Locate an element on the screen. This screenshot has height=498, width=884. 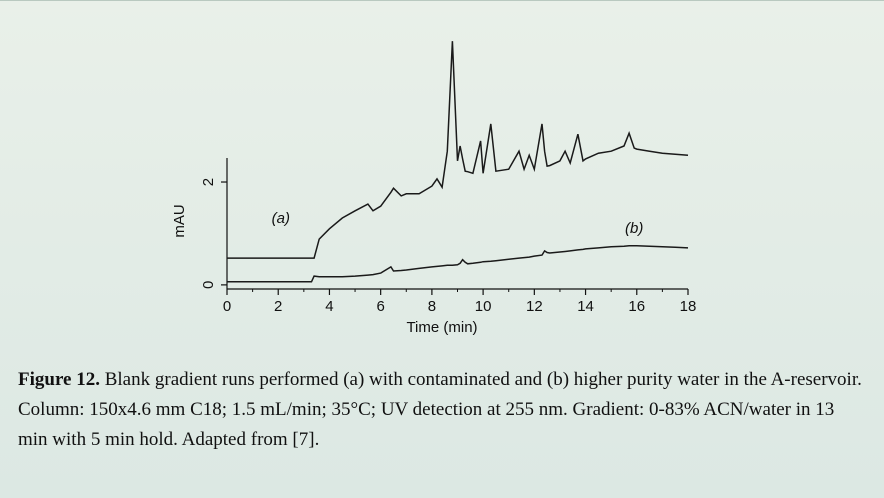
x-tick-label: 2 is located at coordinates (278, 306).